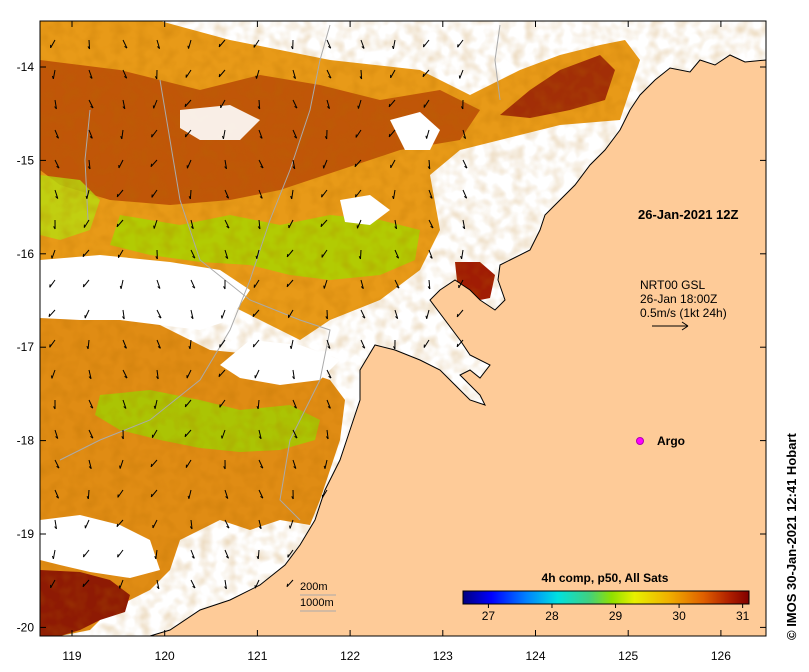 This screenshot has width=809, height=672. I want to click on isobath-1000m, so click(245, 300).